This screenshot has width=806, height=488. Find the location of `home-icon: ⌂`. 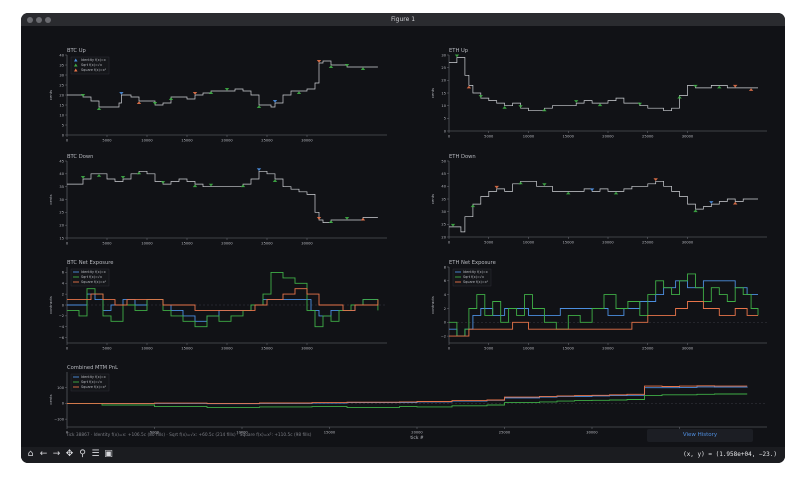

home-icon: ⌂ is located at coordinates (30, 454).